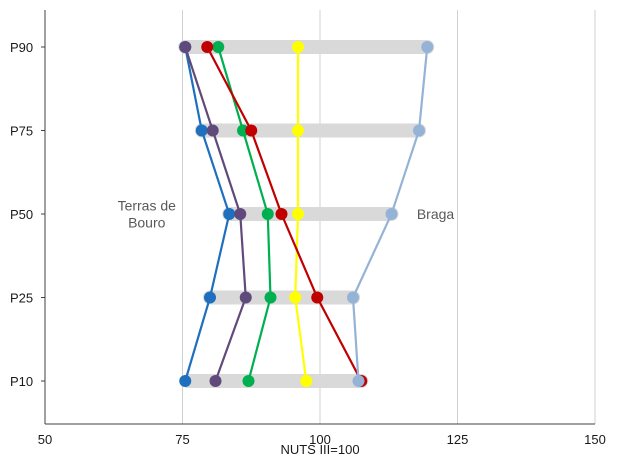 This screenshot has width=618, height=459. Describe the element at coordinates (240, 214) in the screenshot. I see `point-series-2-P50` at that location.